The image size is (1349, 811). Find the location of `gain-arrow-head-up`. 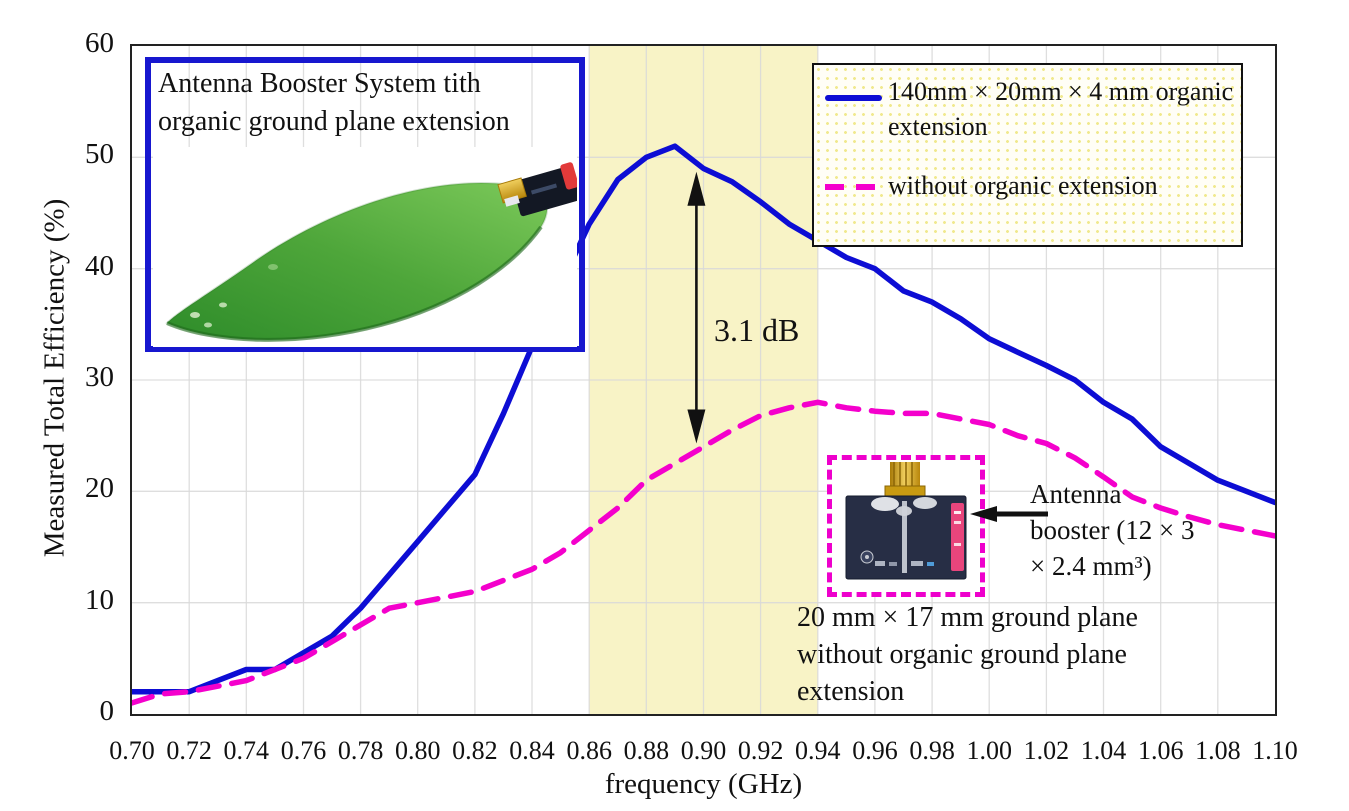

gain-arrow-head-up is located at coordinates (696, 188).